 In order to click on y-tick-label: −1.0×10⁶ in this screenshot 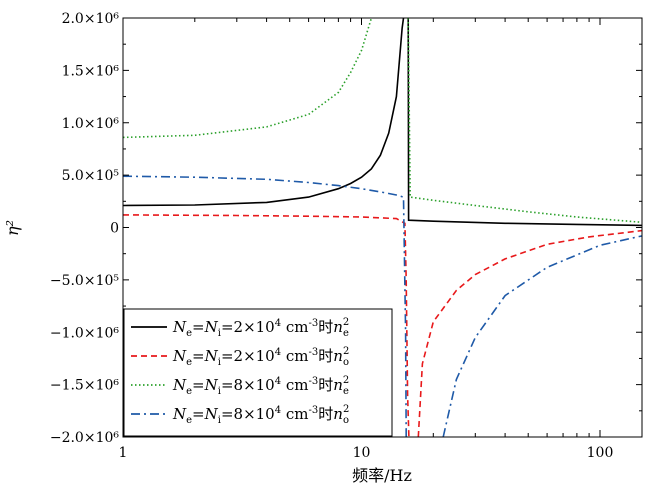, I will do `click(85, 333)`.